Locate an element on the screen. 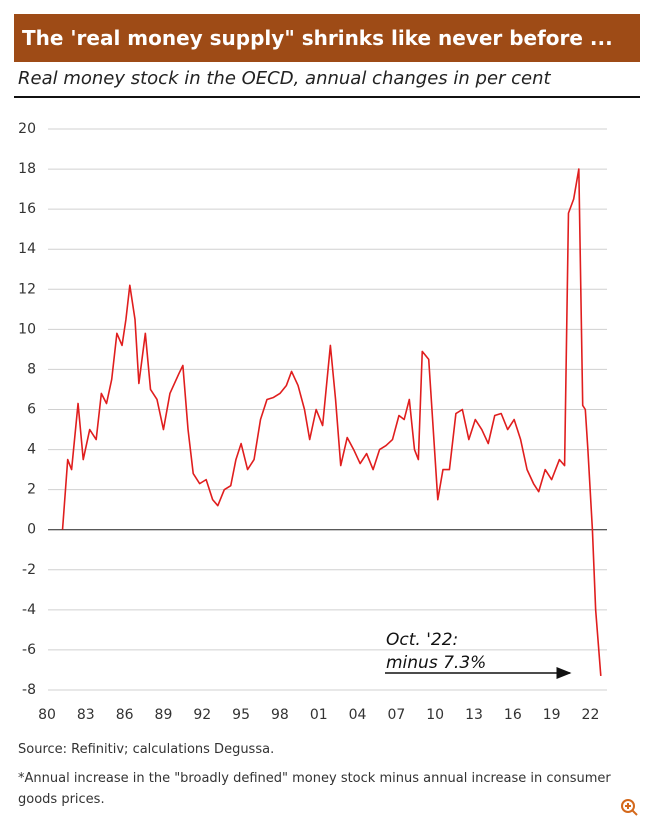 Image resolution: width=650 pixels, height=827 pixels. x-tick-label: 92 is located at coordinates (202, 715).